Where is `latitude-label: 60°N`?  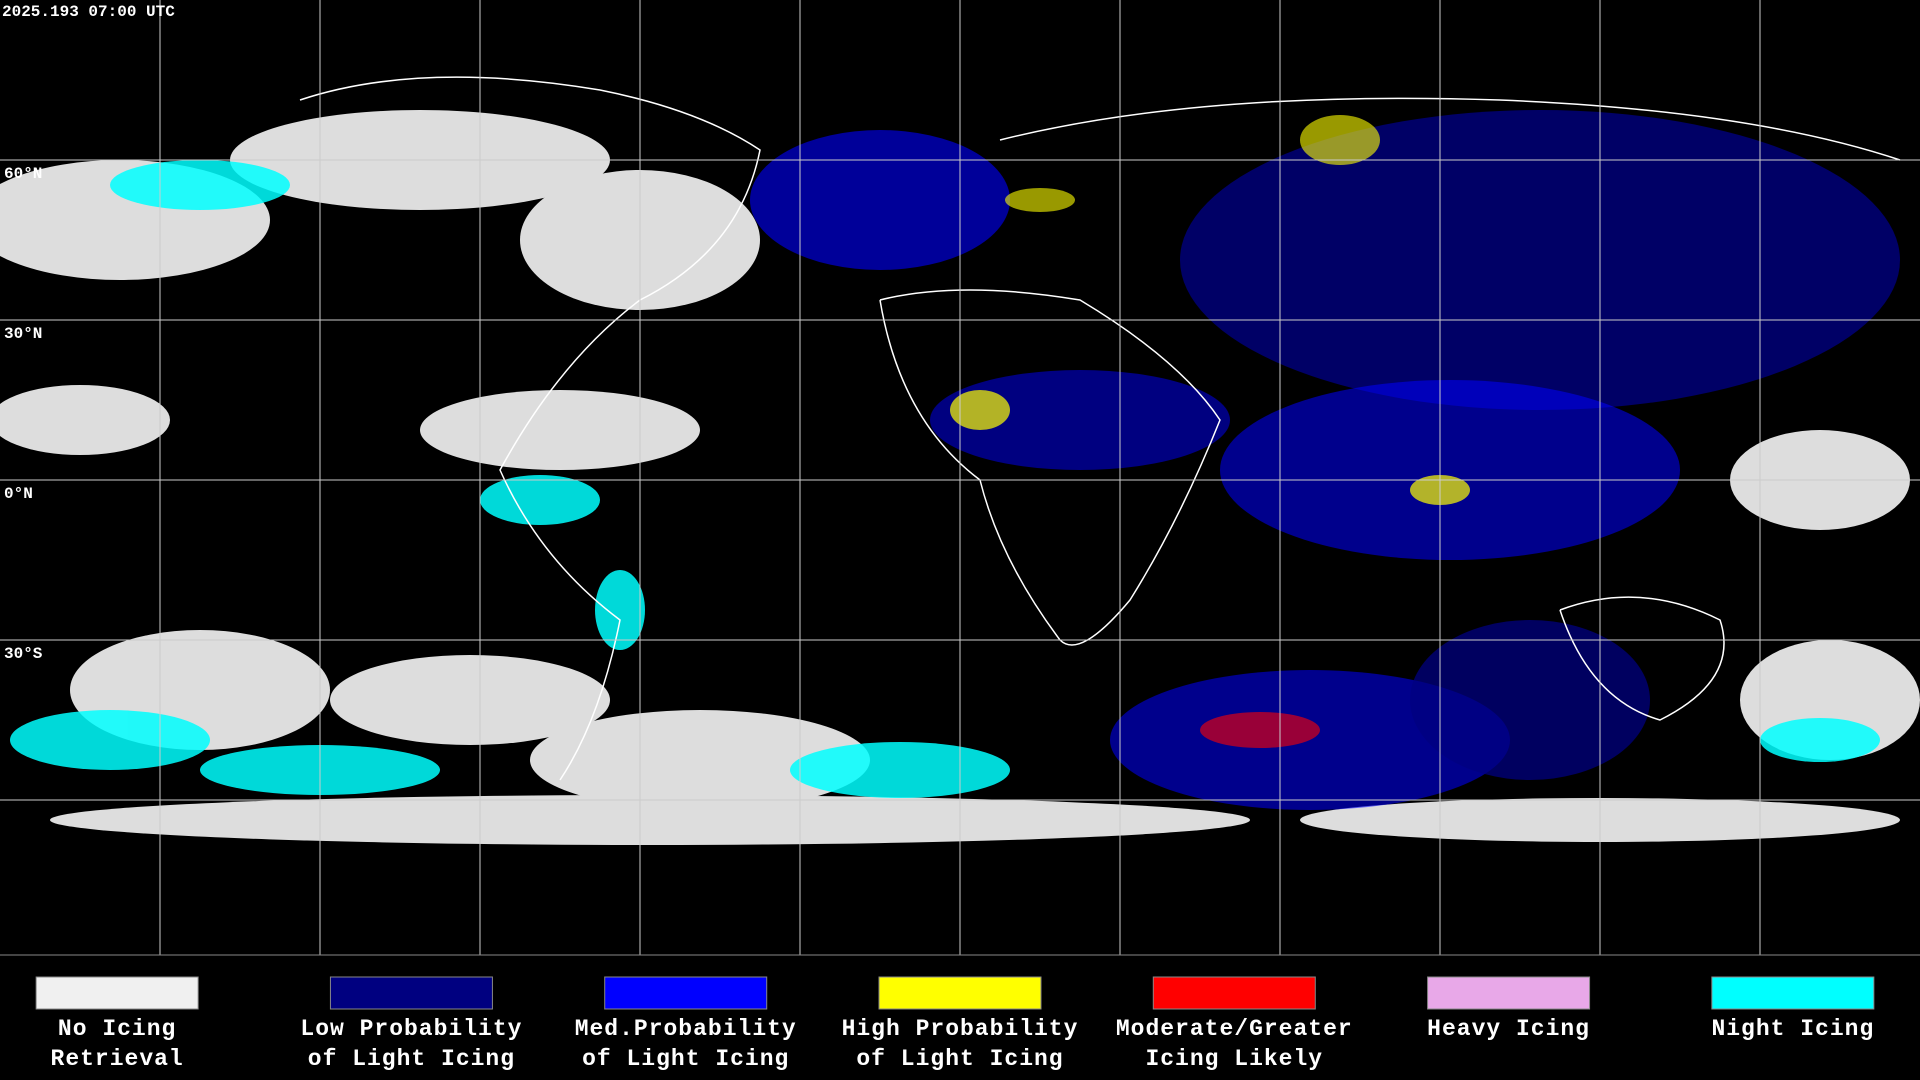
latitude-label: 60°N is located at coordinates (23, 174).